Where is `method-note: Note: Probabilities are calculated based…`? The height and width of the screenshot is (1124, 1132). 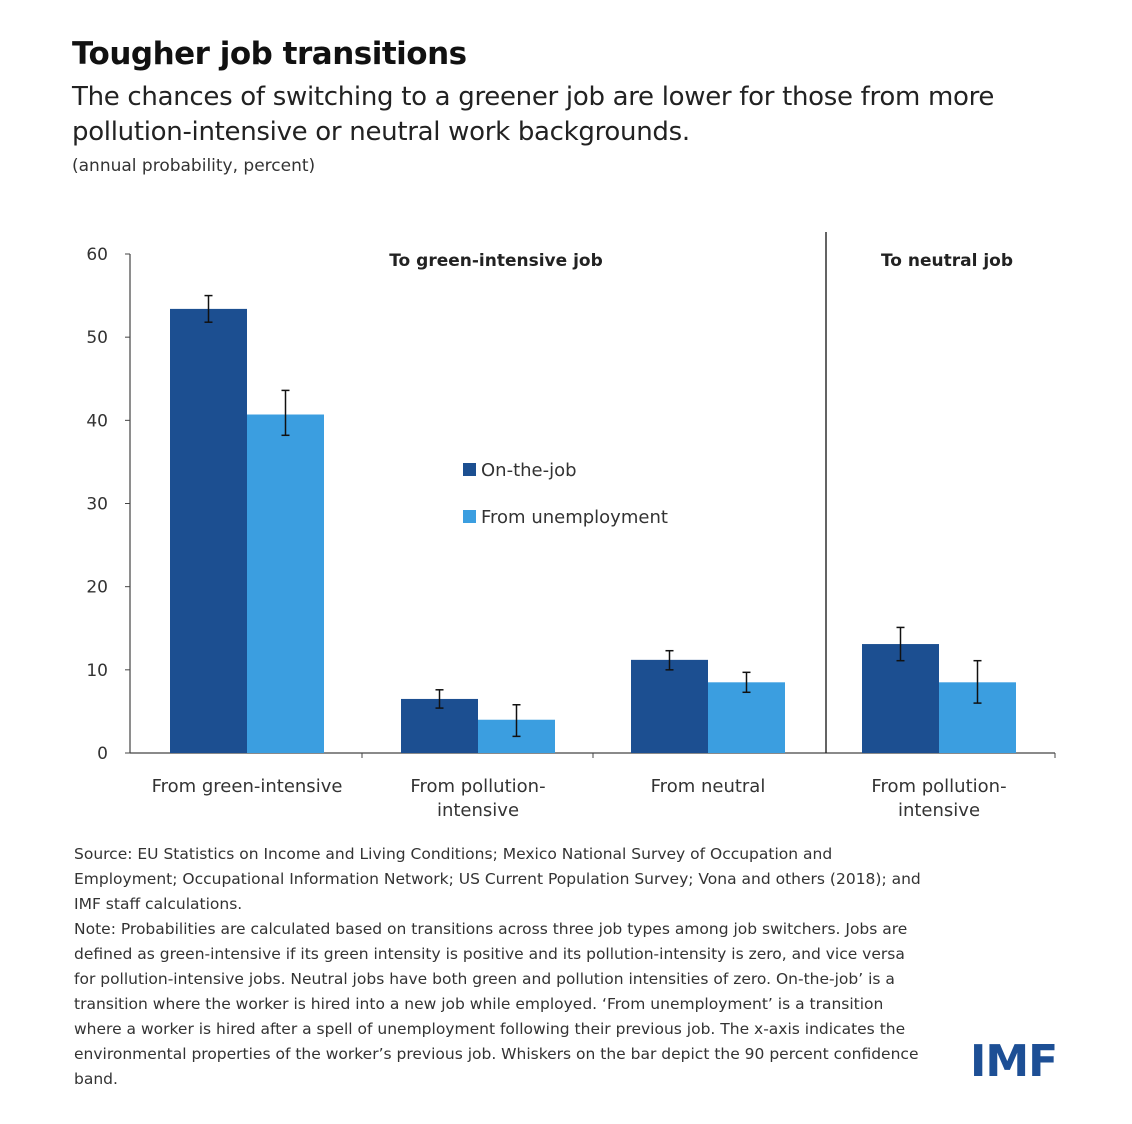
method-note: Note: Probabilities are calculated based… is located at coordinates (496, 1004).